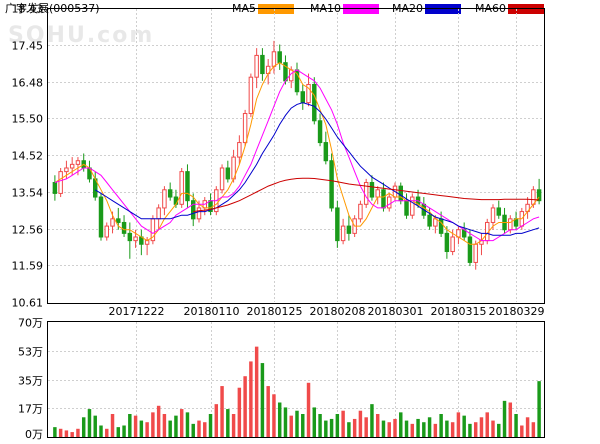 This screenshot has width=600, height=444. I want to click on price-tick-label: 18.43, so click(28, 9).